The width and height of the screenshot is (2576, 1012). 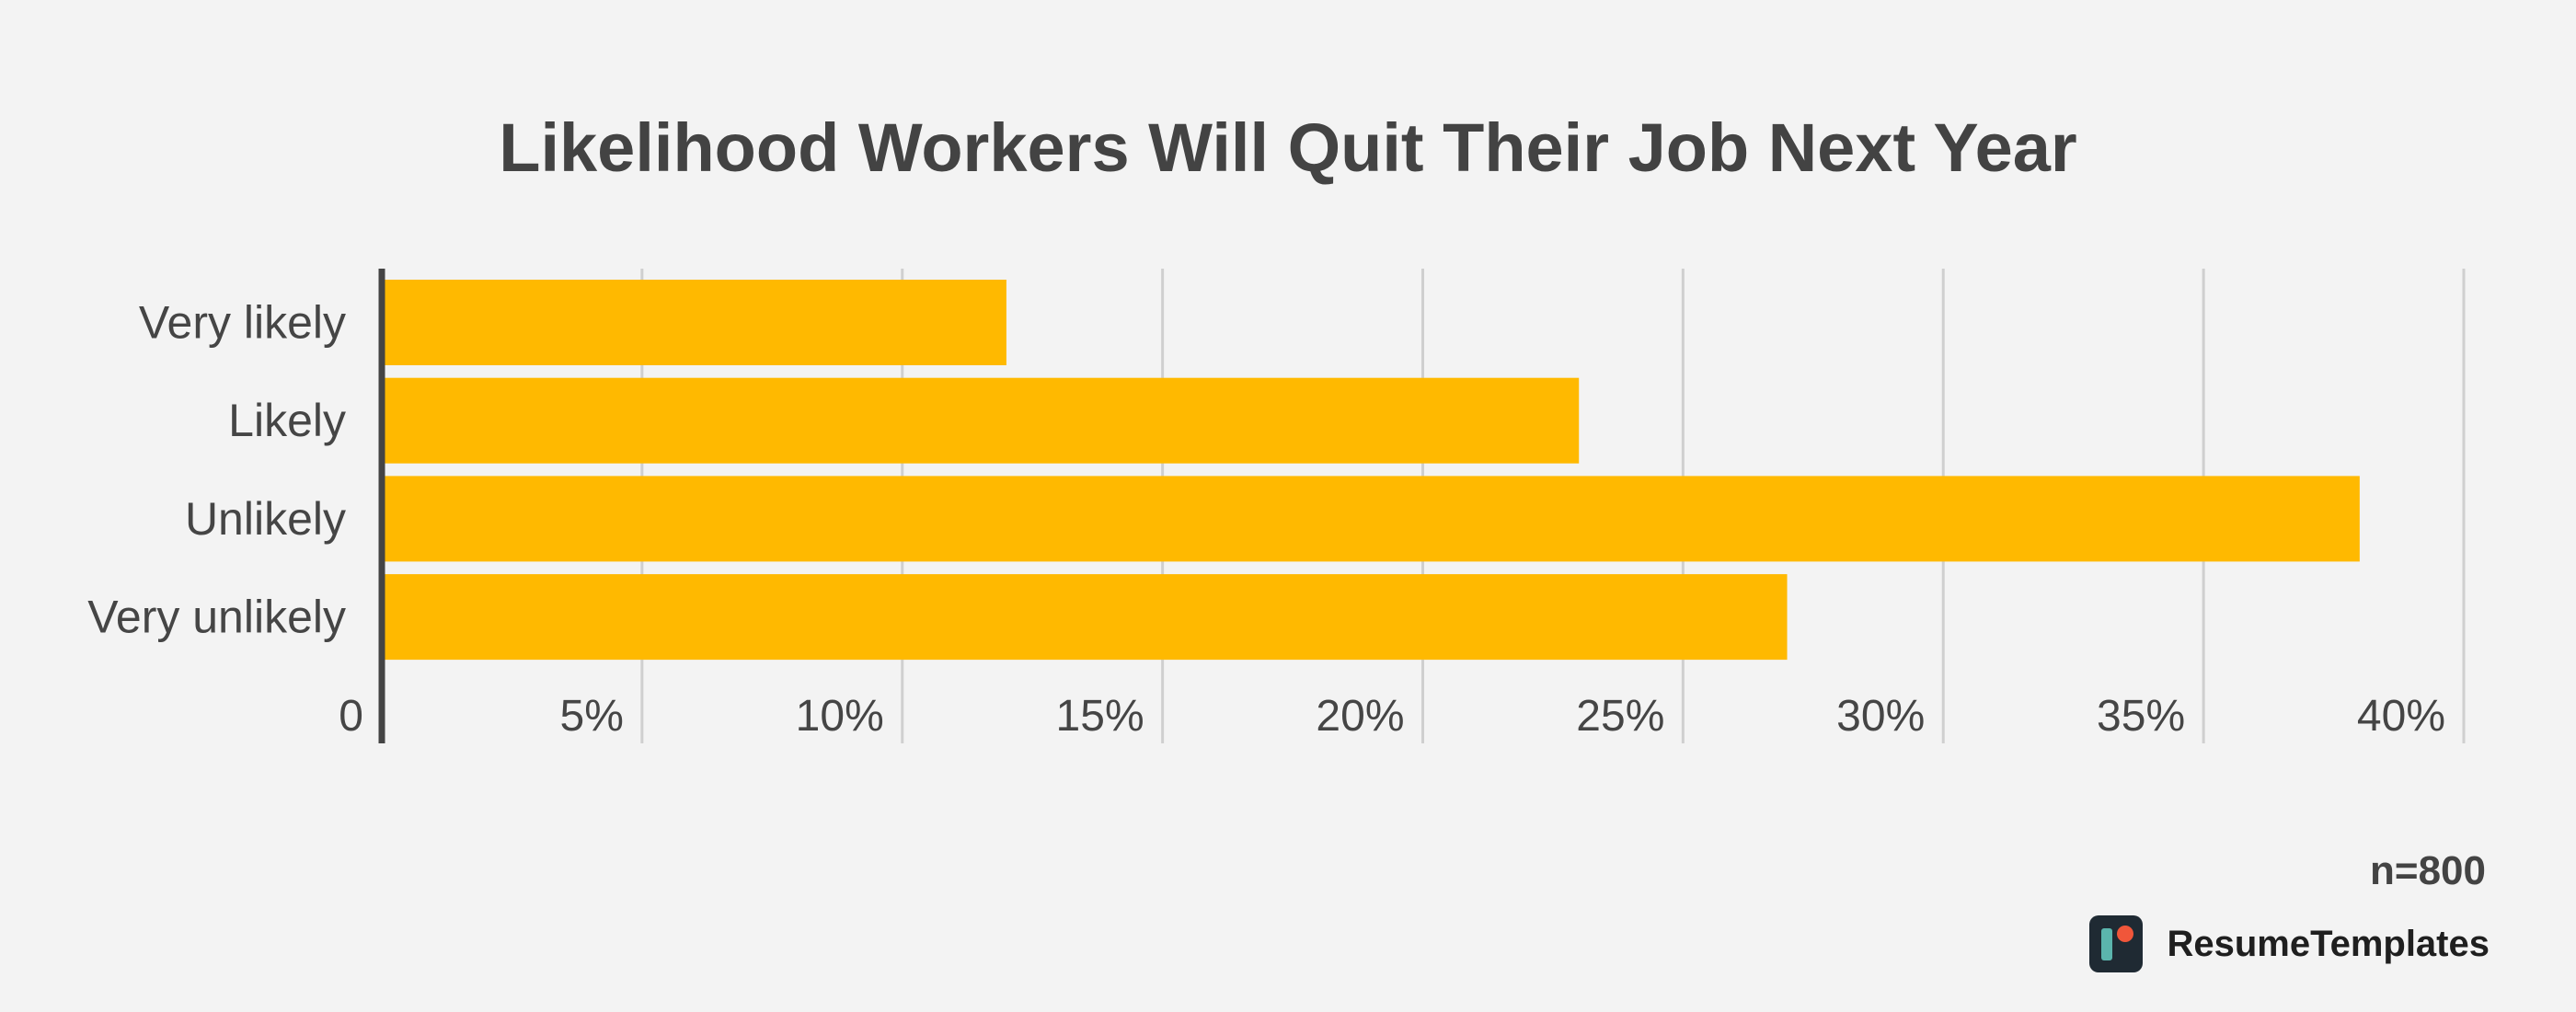 What do you see at coordinates (1620, 716) in the screenshot?
I see `x-tick-label: 25%` at bounding box center [1620, 716].